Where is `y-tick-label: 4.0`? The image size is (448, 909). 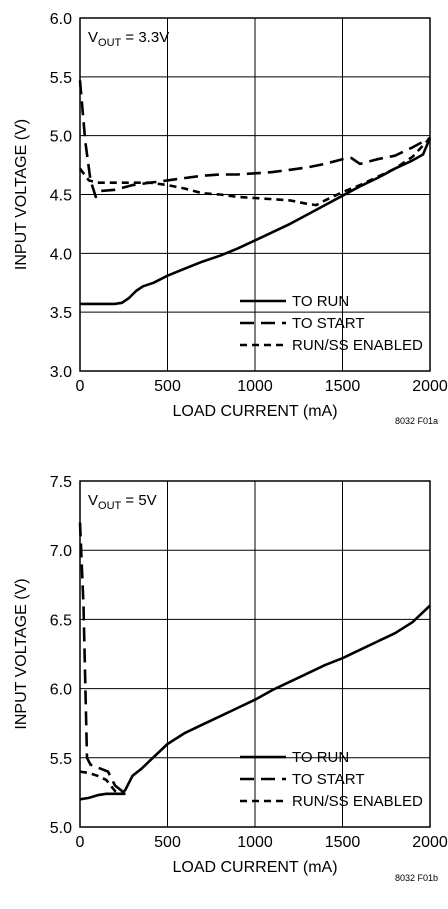 y-tick-label: 4.0 is located at coordinates (61, 254).